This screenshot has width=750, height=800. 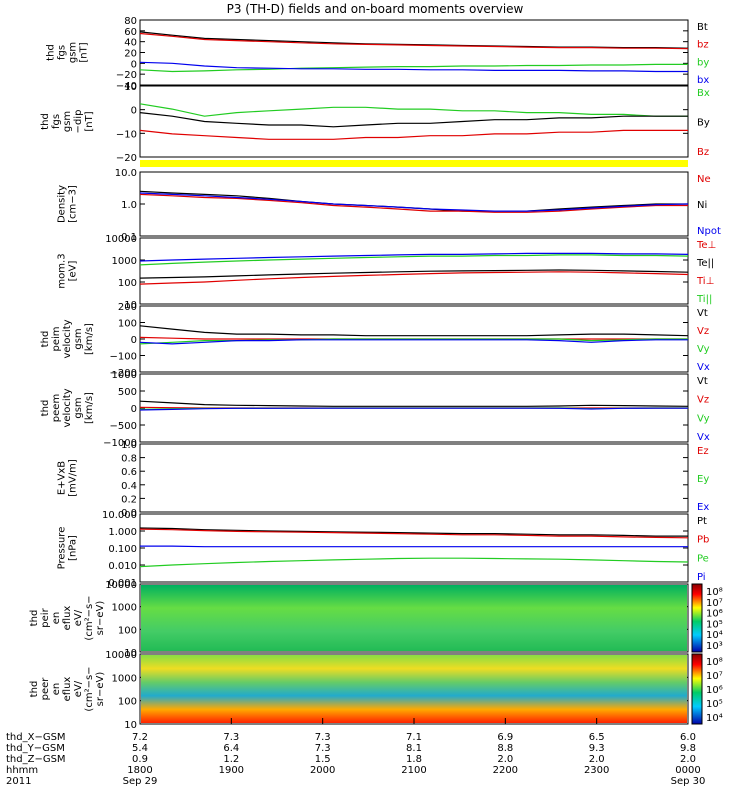 I want to click on y-axis-label: [mV/m], so click(x=73, y=478).